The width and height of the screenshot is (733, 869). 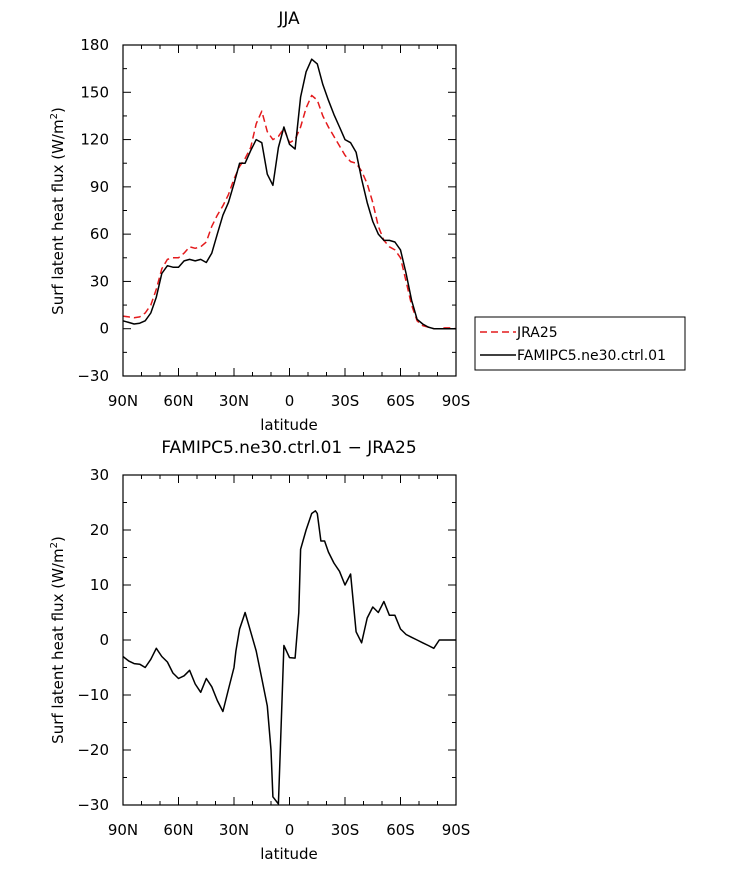 I want to click on top-ytick-label: 150, so click(x=94, y=92).